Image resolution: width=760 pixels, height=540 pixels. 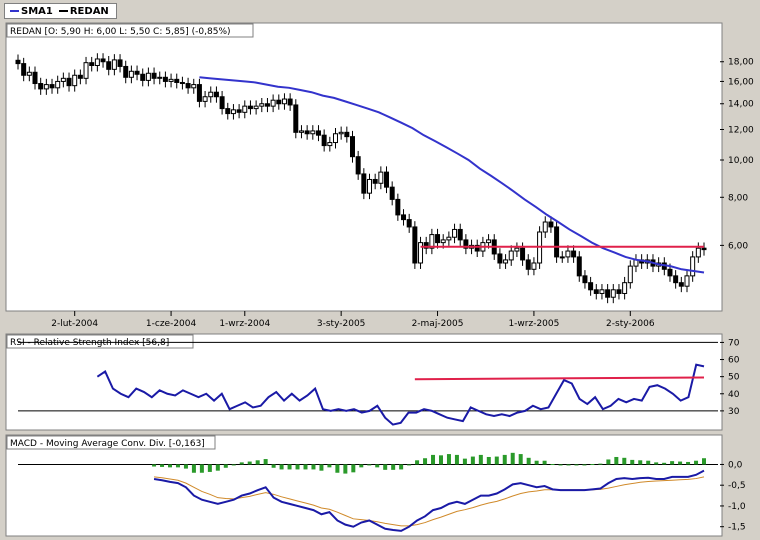 What do you see at coordinates (559, 378) in the screenshot?
I see `rsi-resistance-line` at bounding box center [559, 378].